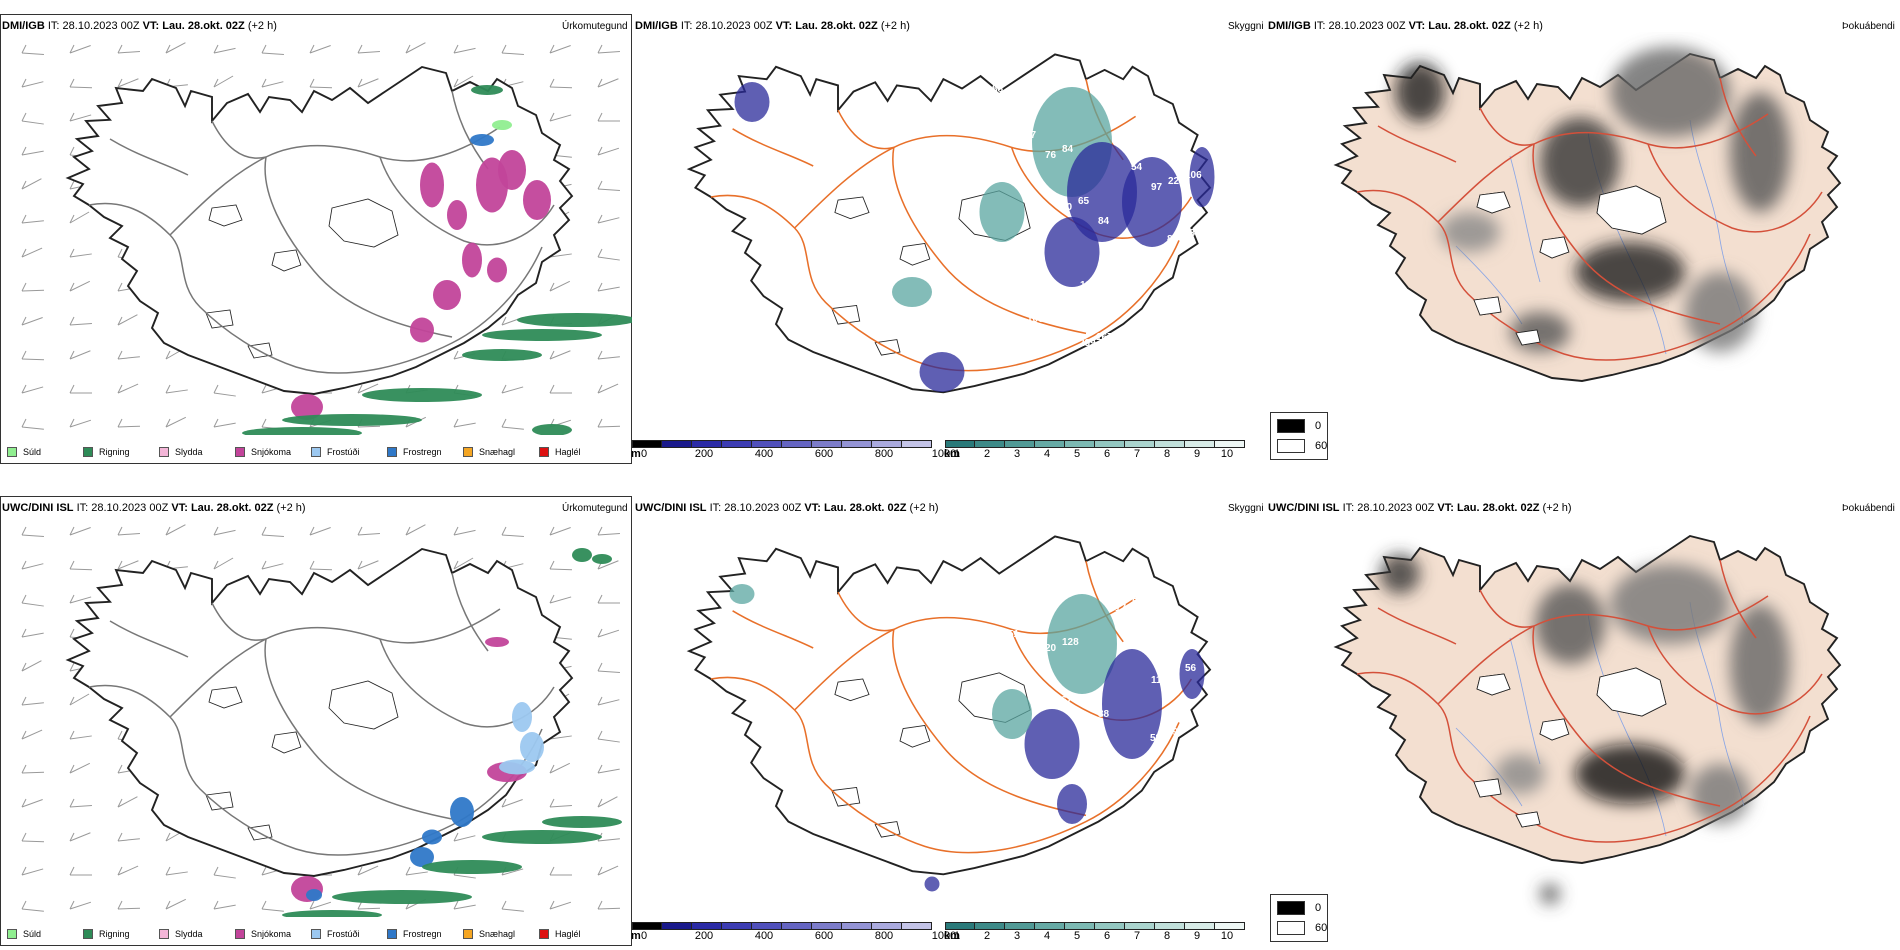 This screenshot has width=1900, height=950. I want to click on it-label: IT:, so click(715, 508).